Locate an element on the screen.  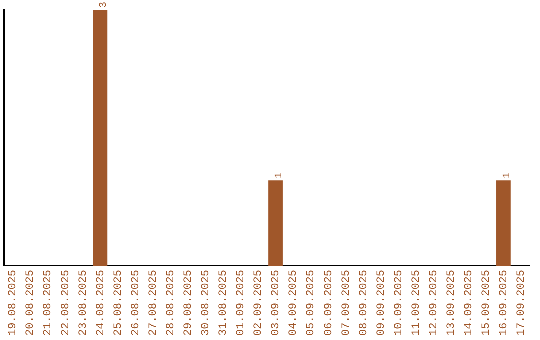
x-tick-label: 03.09.2025 is located at coordinates (276, 303).